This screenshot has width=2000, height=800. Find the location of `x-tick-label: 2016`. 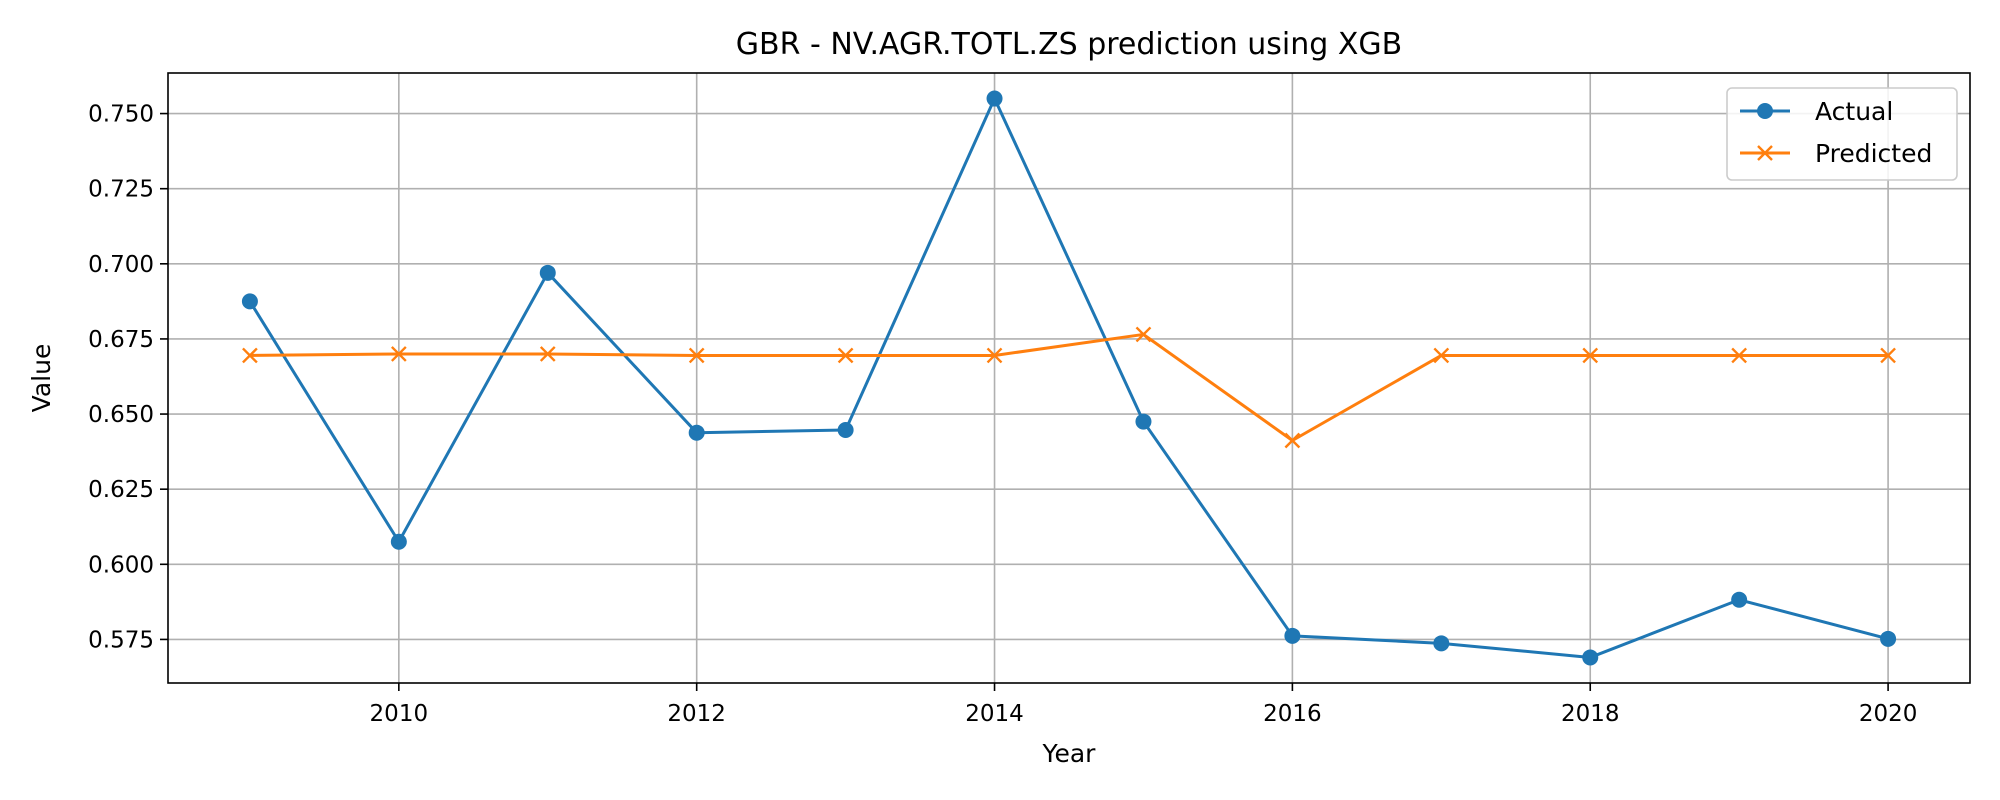

x-tick-label: 2016 is located at coordinates (1292, 714).